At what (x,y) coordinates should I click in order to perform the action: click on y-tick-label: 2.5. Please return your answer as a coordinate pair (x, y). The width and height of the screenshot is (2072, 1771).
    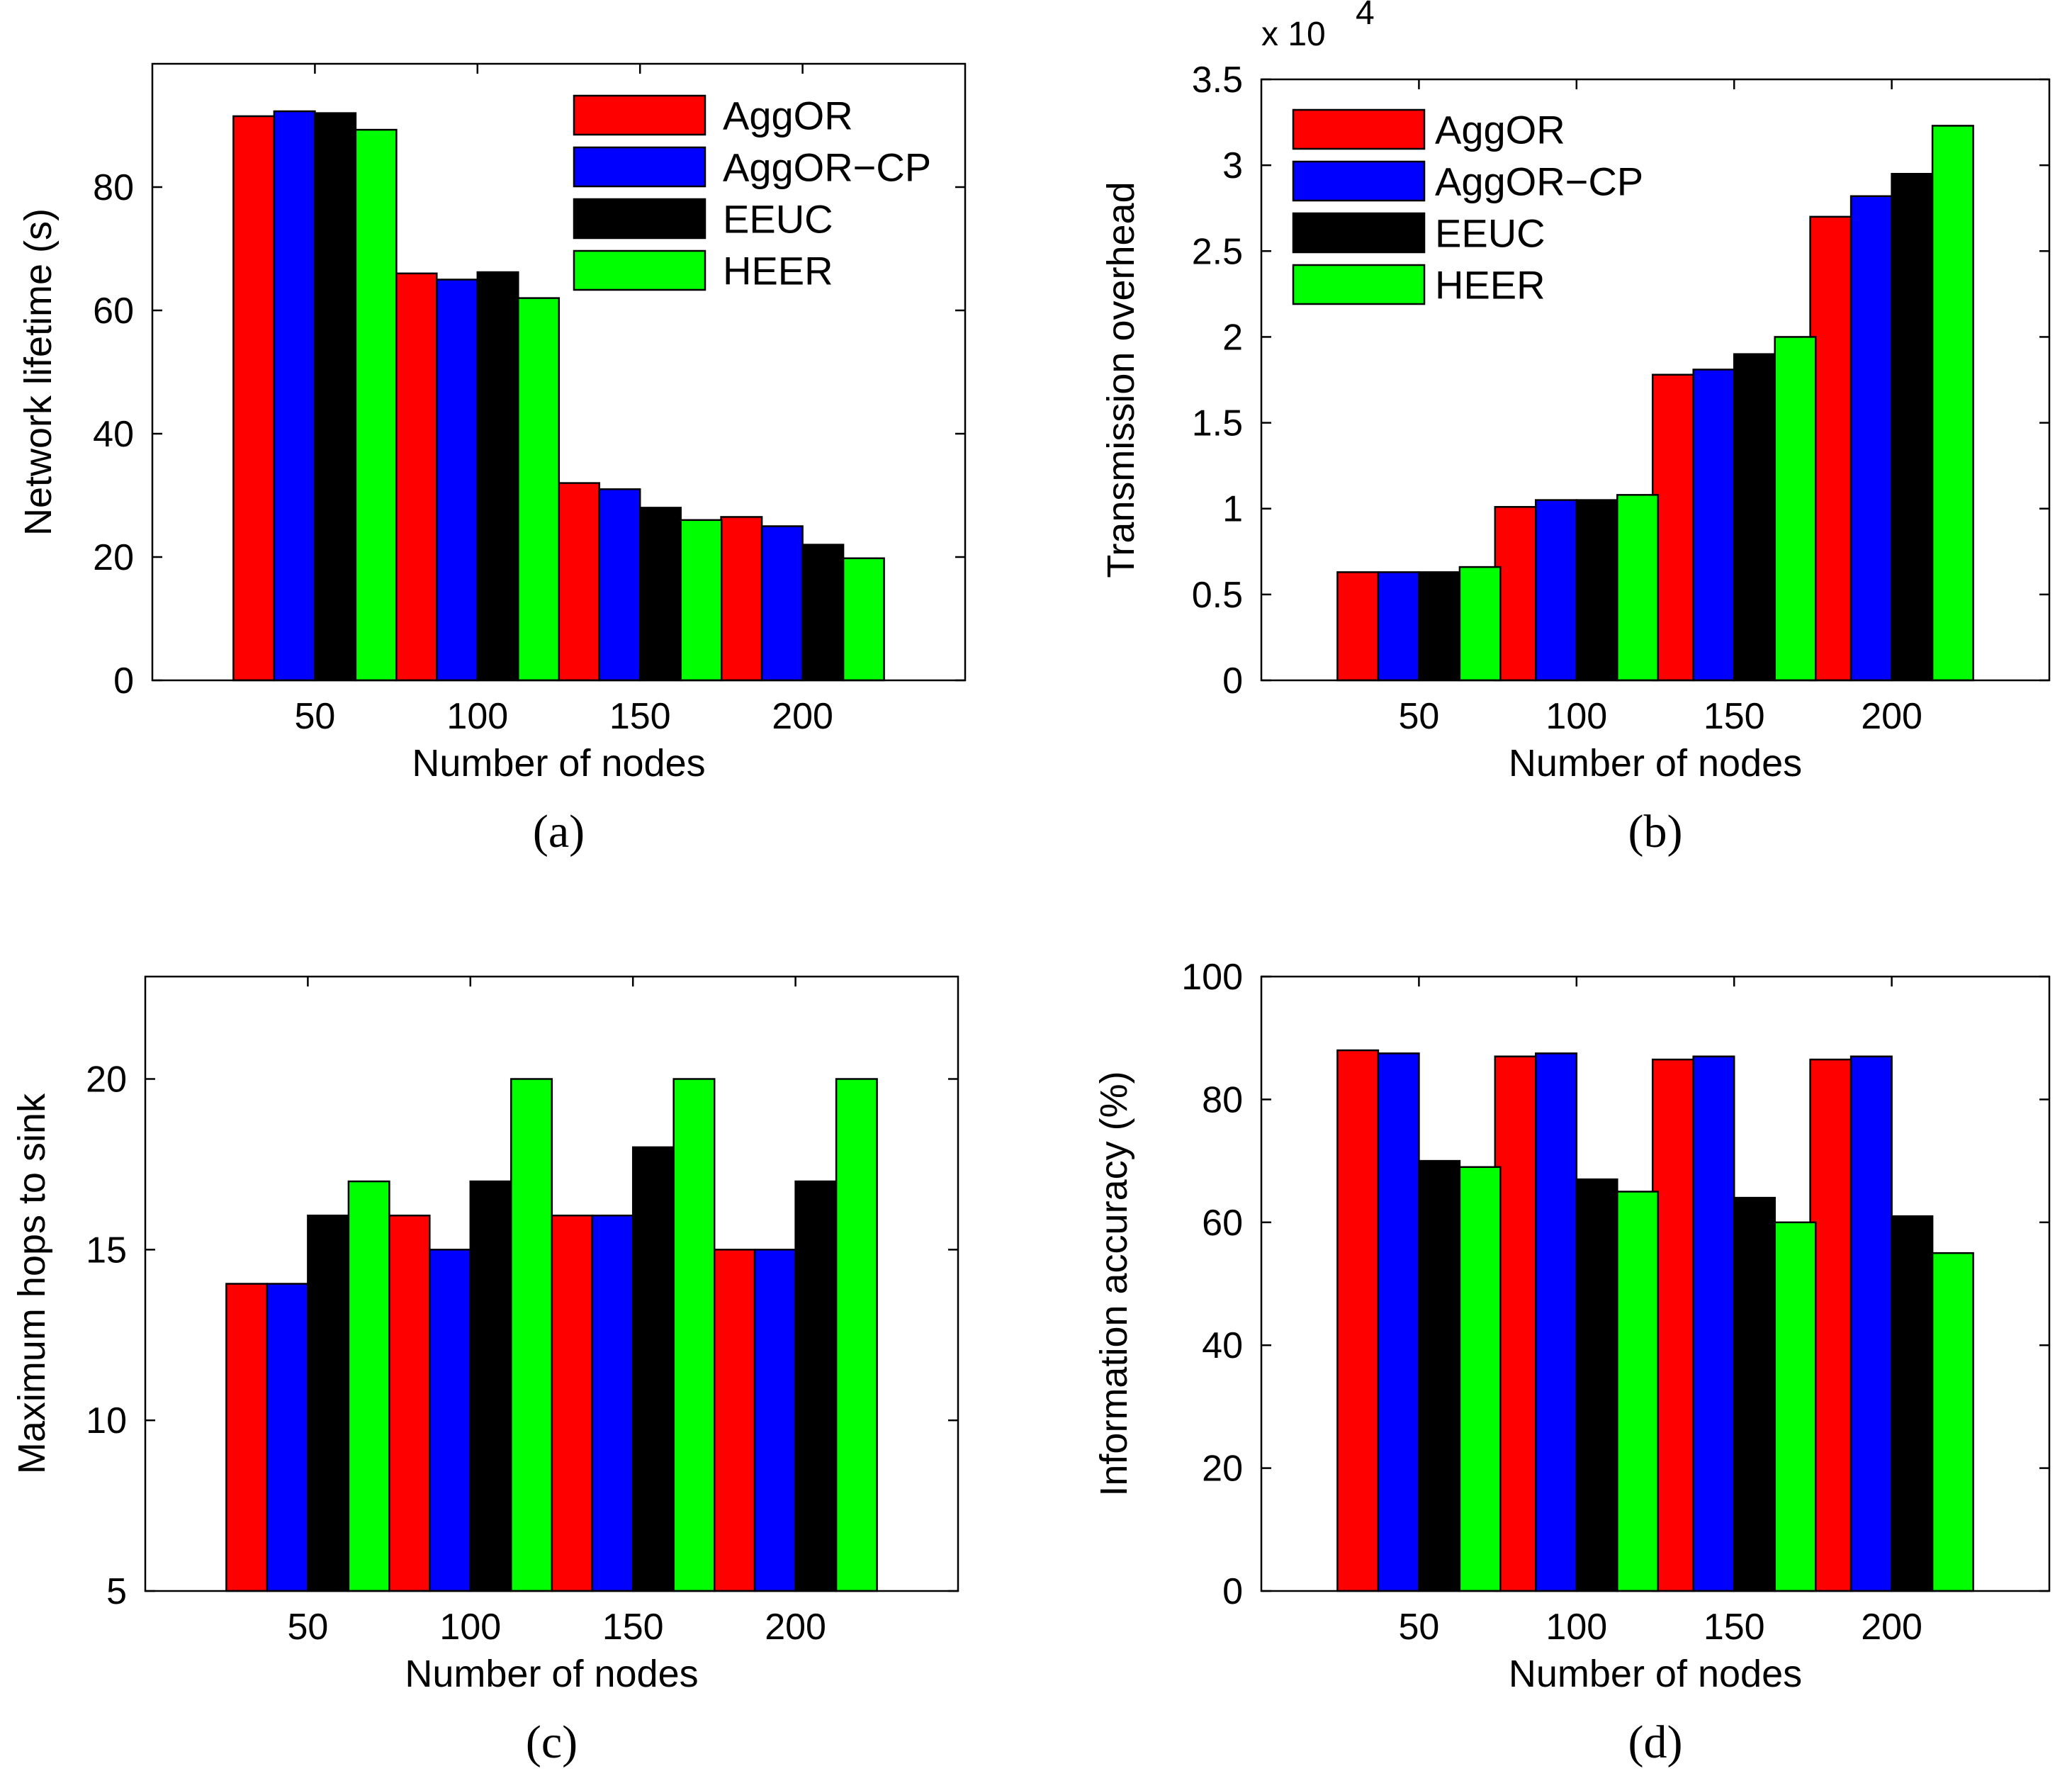
    Looking at the image, I should click on (1217, 252).